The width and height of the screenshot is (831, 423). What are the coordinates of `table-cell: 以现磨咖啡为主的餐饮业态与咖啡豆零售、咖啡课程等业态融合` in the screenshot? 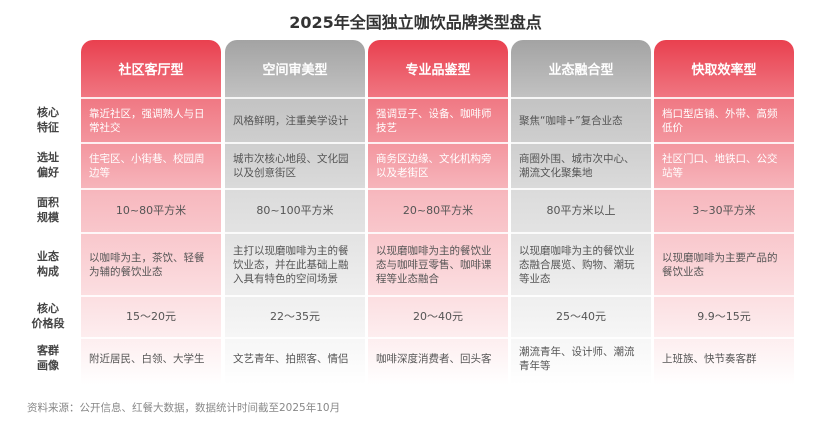 It's located at (438, 263).